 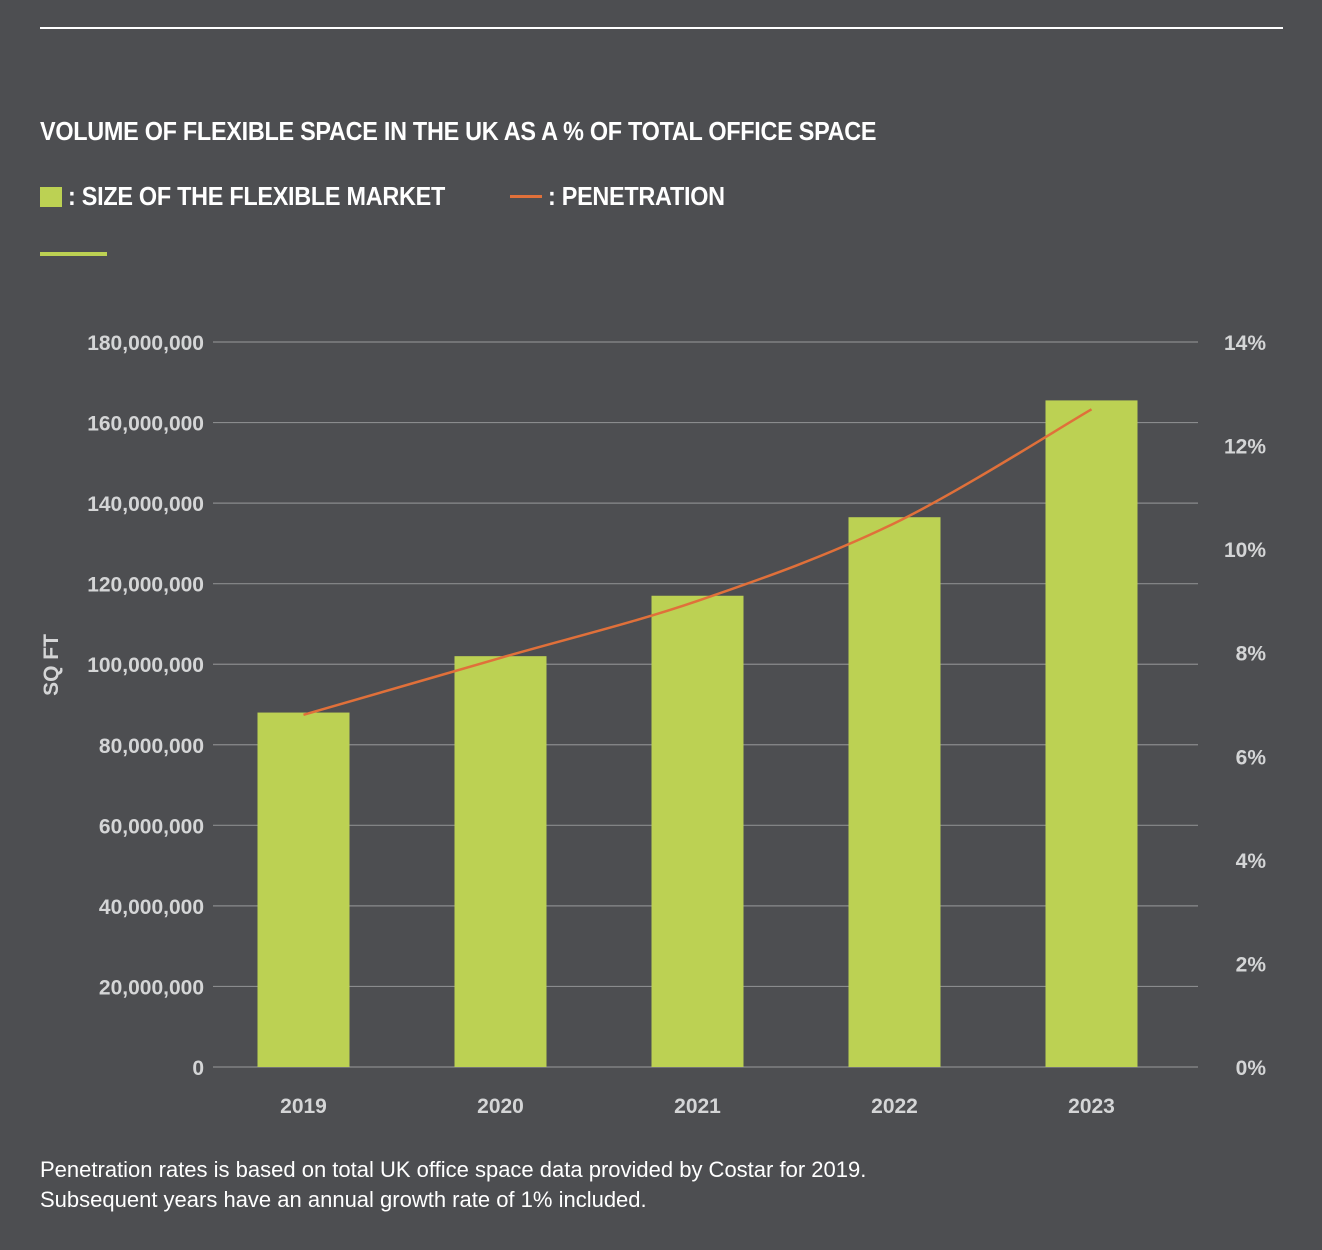 I want to click on y-axis-label: SQ FT, so click(x=51, y=665).